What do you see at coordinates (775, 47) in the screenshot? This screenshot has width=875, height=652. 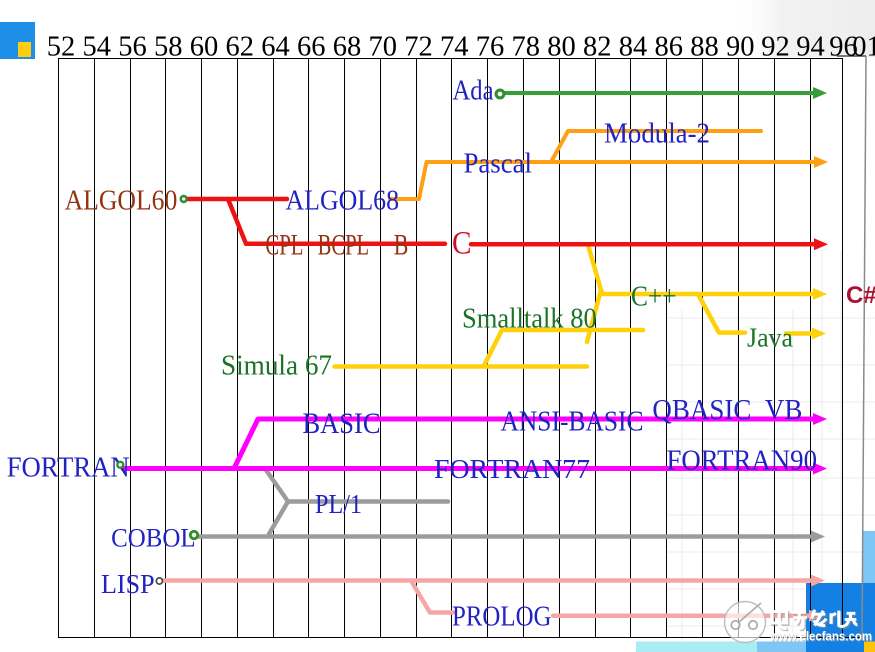 I see `svg-text: 92` at bounding box center [775, 47].